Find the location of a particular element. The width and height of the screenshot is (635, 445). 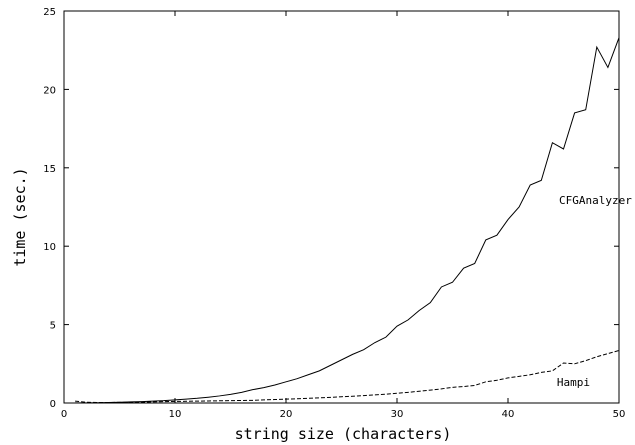

series-label-hampi: Hampi is located at coordinates (573, 382).